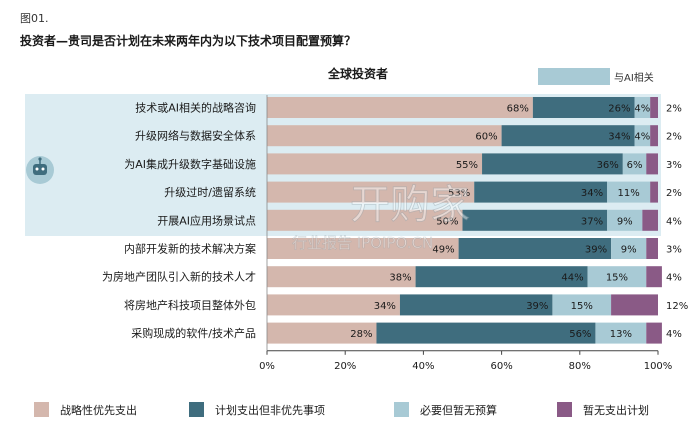  What do you see at coordinates (345, 366) in the screenshot?
I see `x-tick-label: 20%` at bounding box center [345, 366].